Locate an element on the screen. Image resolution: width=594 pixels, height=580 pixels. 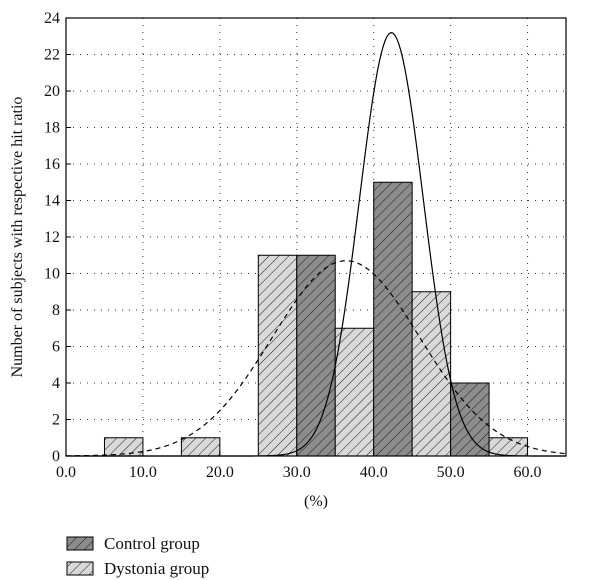
y-tick-label: 6 is located at coordinates (56, 347).